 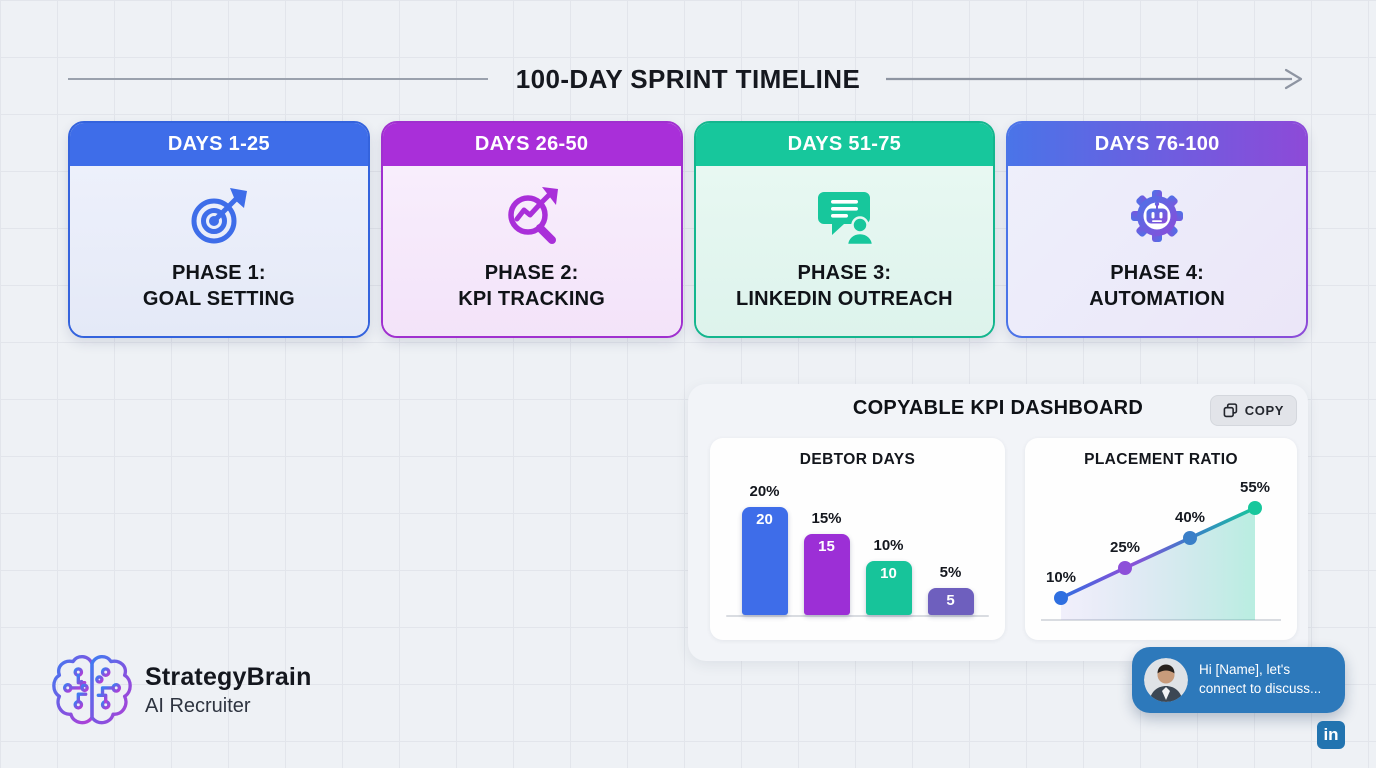 I want to click on phase-3-body: PHASE 3: LINKEDIN OUTREACH, so click(x=844, y=251).